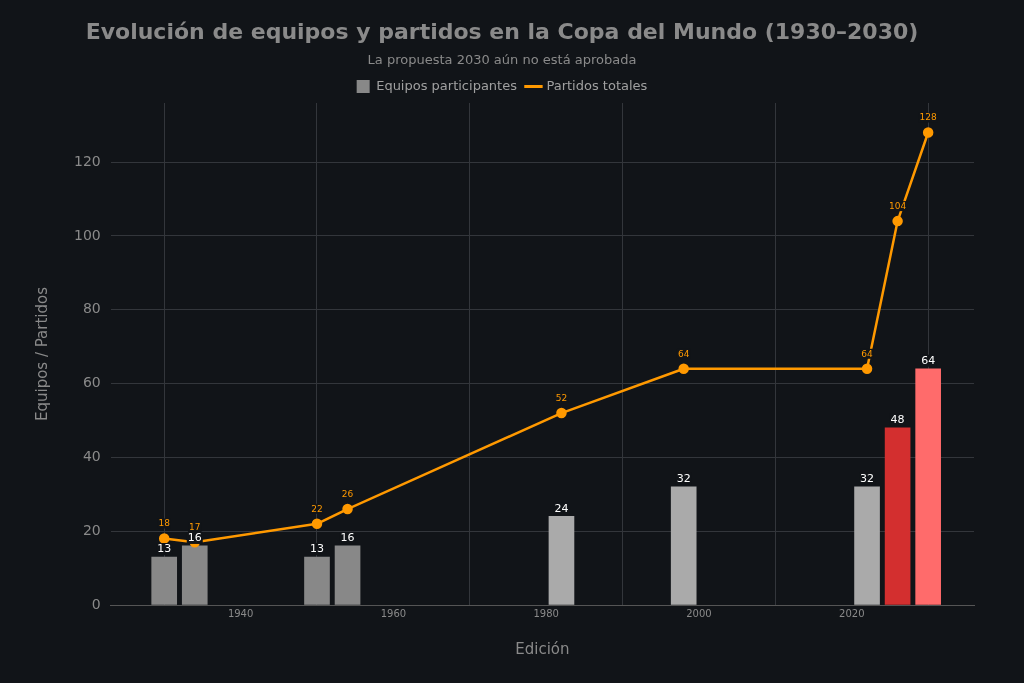  Describe the element at coordinates (41, 354) in the screenshot. I see `y-axis-title: Equipos / Partidos` at that location.